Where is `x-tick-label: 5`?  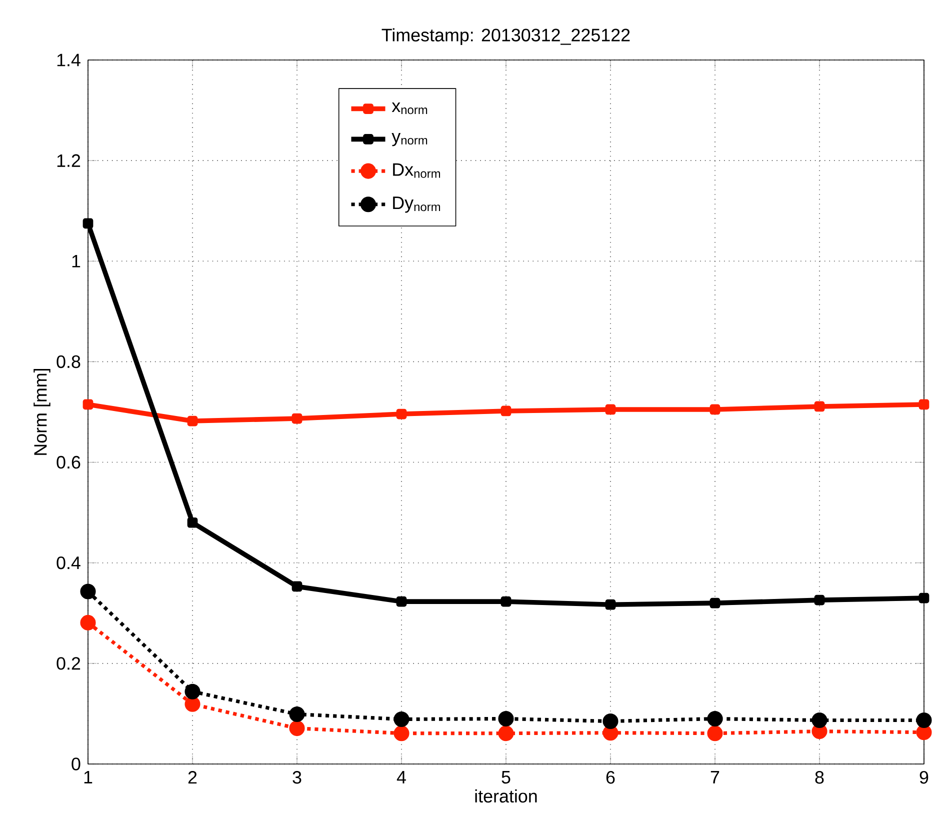 x-tick-label: 5 is located at coordinates (506, 777).